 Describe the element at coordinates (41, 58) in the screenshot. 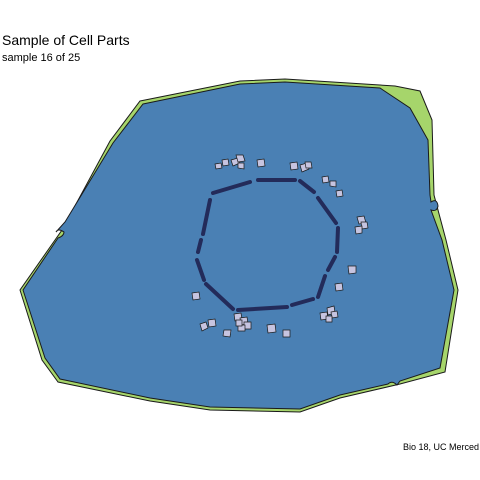

I see `diagram-subtitle: sample 16 of 25` at that location.